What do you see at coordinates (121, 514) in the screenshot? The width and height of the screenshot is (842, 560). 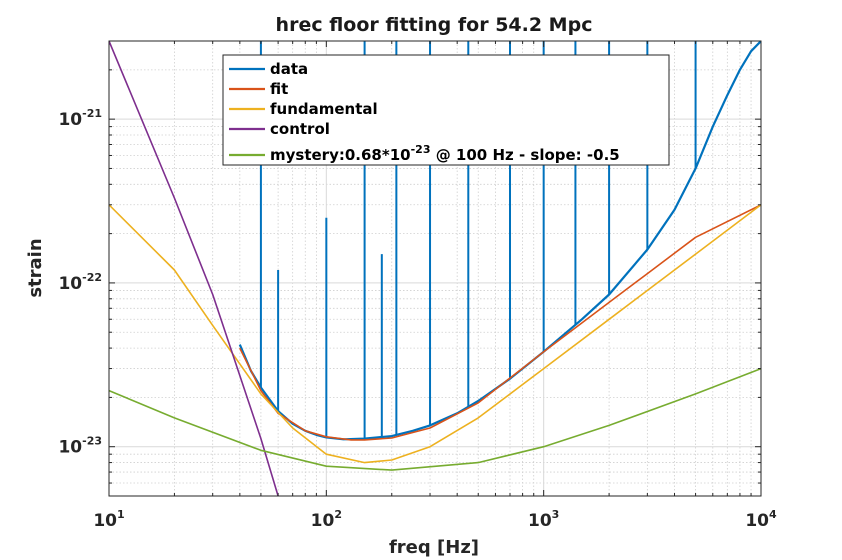 I see `x-tick-label-exponent: 1` at bounding box center [121, 514].